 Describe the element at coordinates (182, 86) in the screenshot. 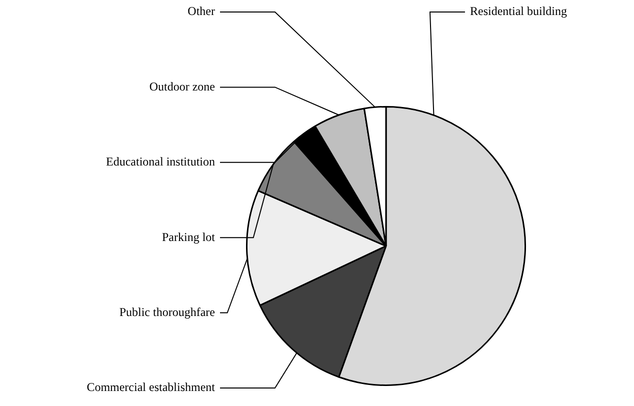

I see `slice-label: Outdoor zone` at that location.